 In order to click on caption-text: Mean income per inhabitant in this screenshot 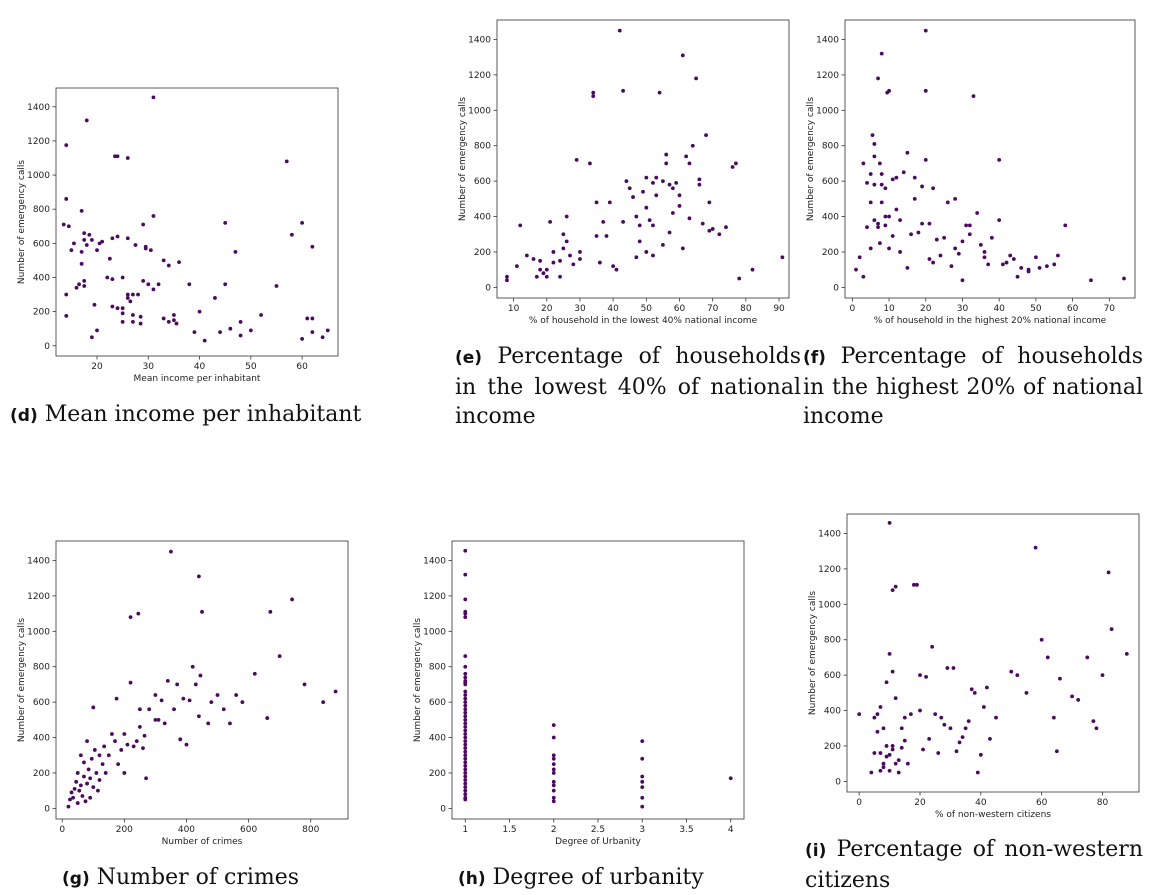, I will do `click(203, 414)`.